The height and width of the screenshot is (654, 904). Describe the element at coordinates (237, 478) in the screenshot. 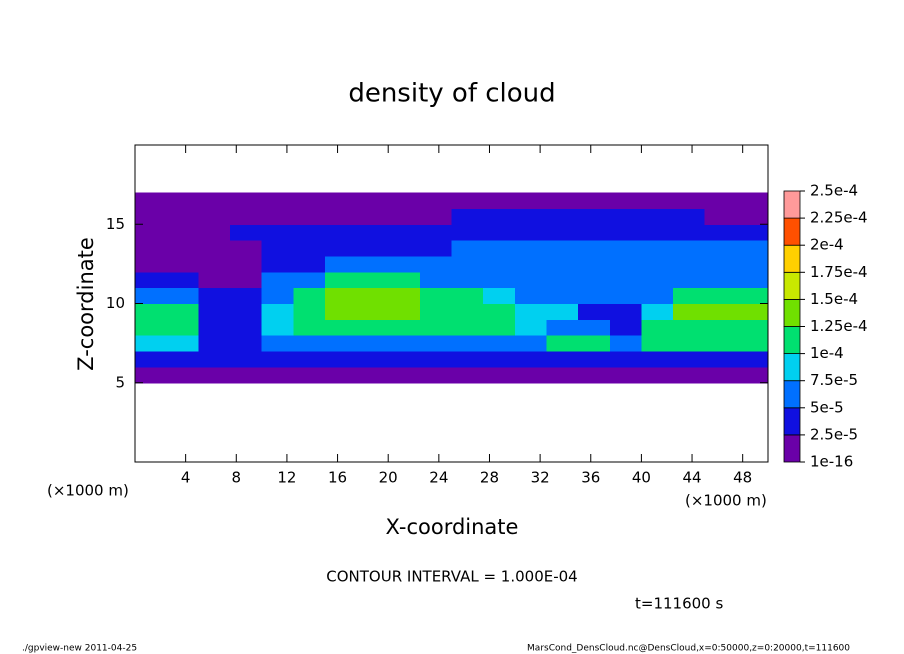

I see `x-tick-label: 8` at that location.